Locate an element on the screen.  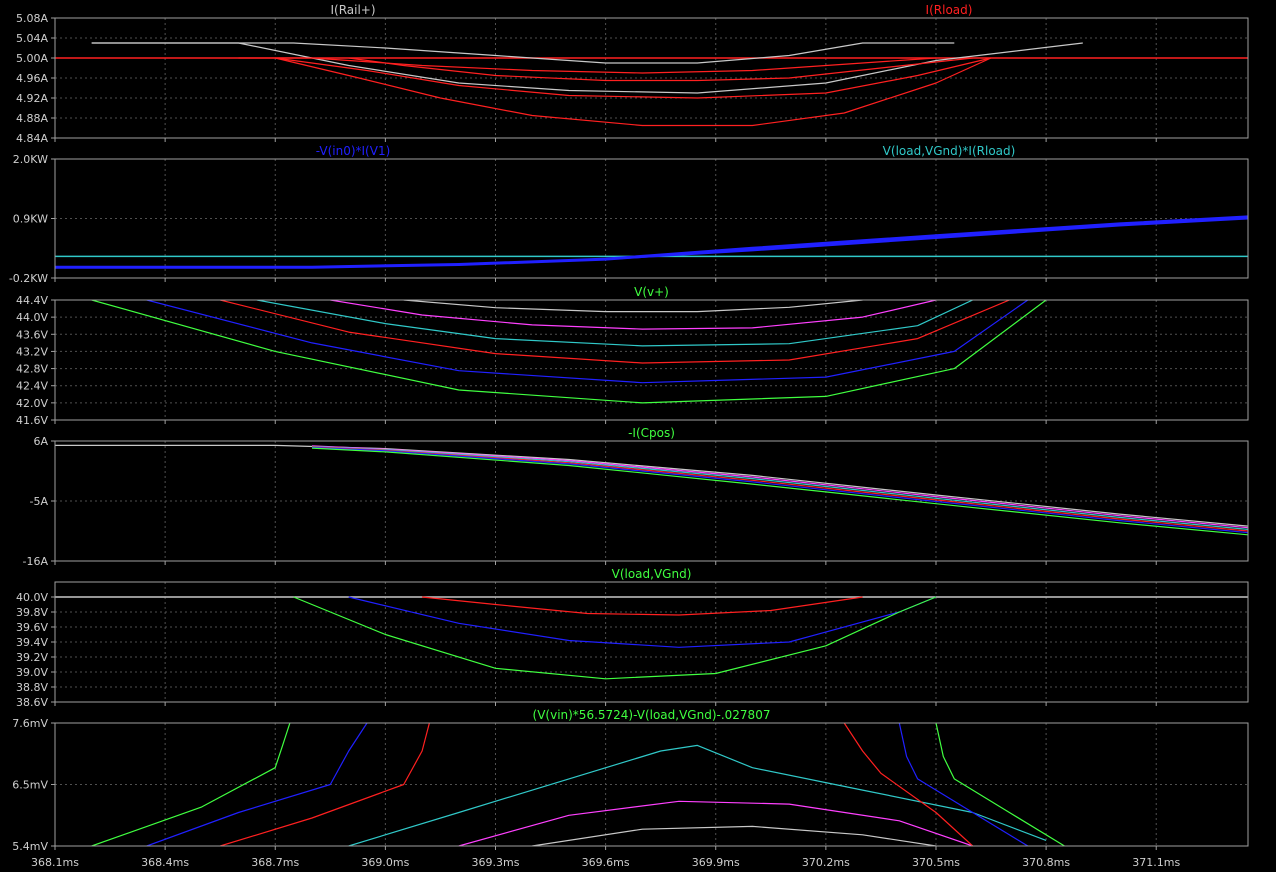
y-tick-label: 39.4V is located at coordinates (32, 642).